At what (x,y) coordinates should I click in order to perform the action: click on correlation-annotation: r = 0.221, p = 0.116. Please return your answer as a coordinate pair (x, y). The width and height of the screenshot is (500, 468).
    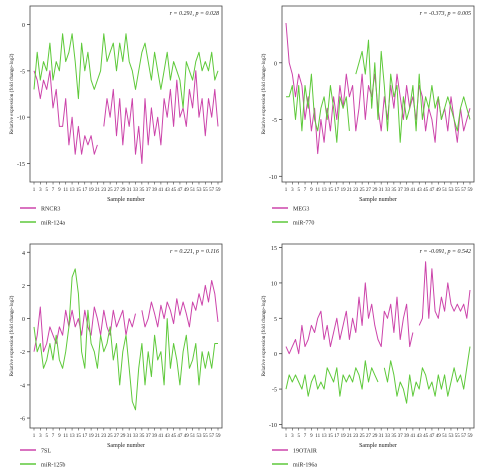
    Looking at the image, I should click on (194, 252).